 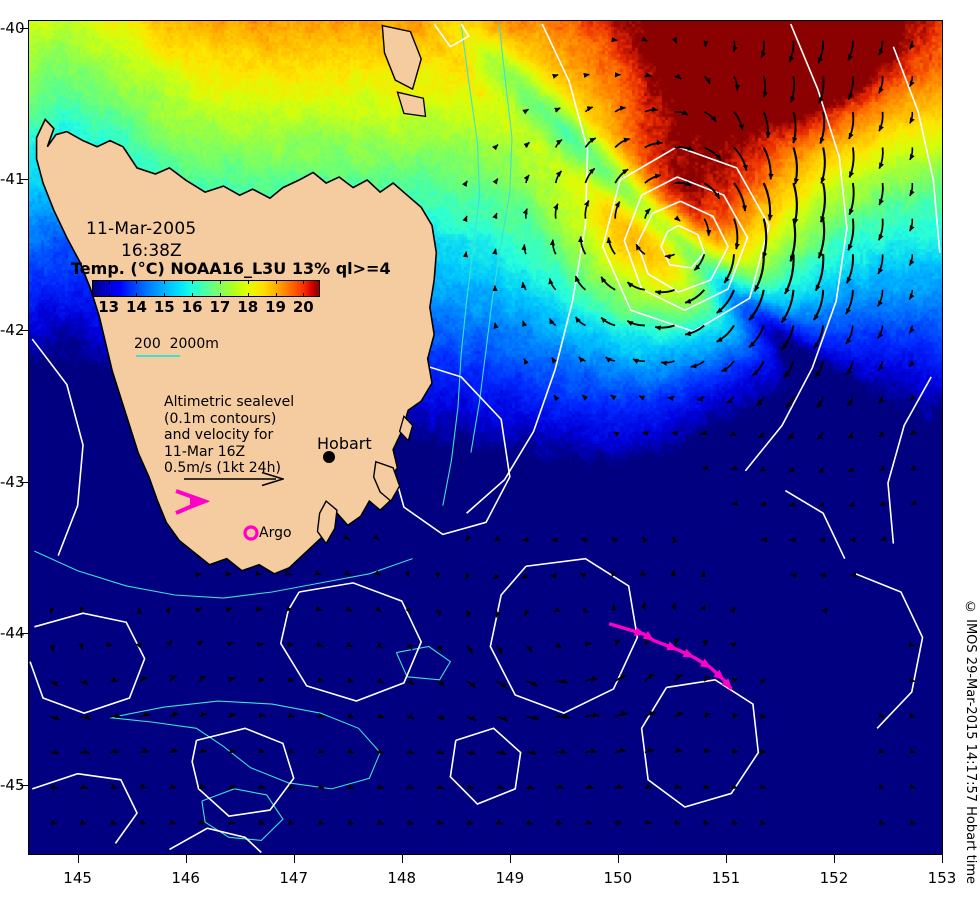 I want to click on x-axis-label: 148, so click(x=402, y=878).